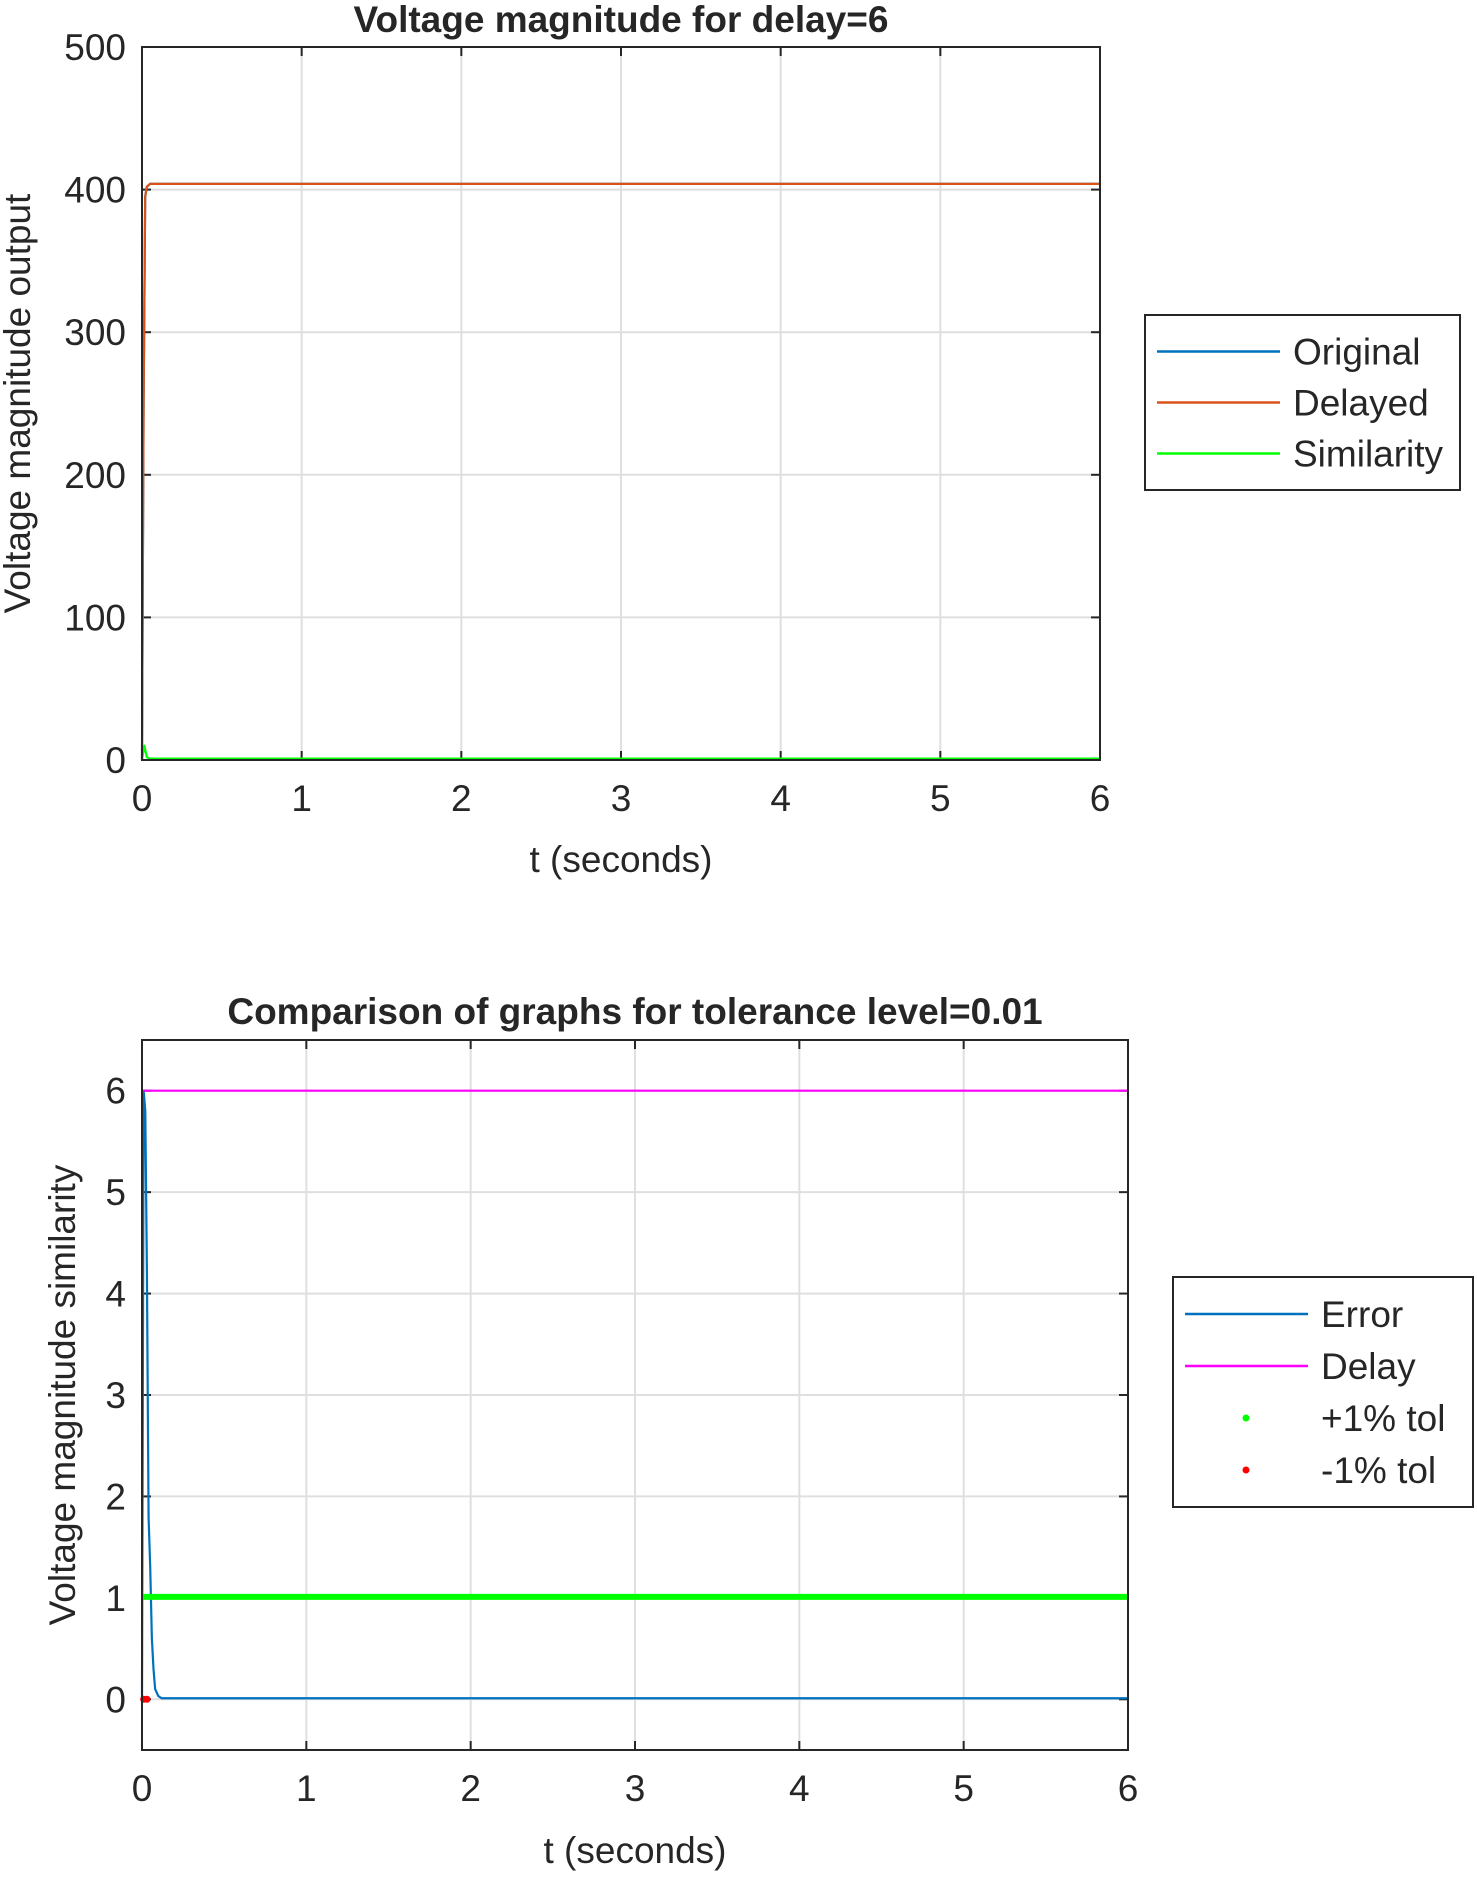  Describe the element at coordinates (1378, 1470) in the screenshot. I see `legend-label: -1% tol` at that location.